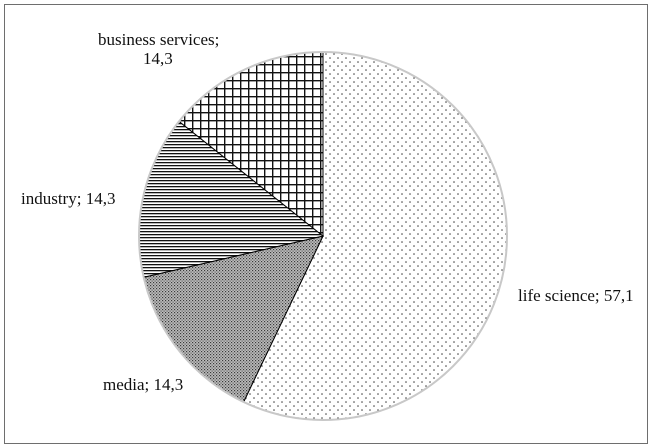 The image size is (652, 448). Describe the element at coordinates (158, 58) in the screenshot. I see `slice-label-business-services-line-2: 14,3` at that location.